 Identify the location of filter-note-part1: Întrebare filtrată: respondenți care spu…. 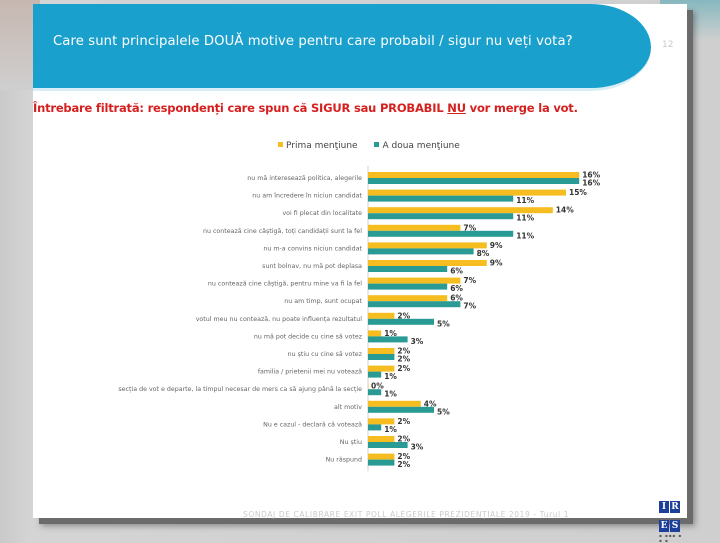
(240, 108).